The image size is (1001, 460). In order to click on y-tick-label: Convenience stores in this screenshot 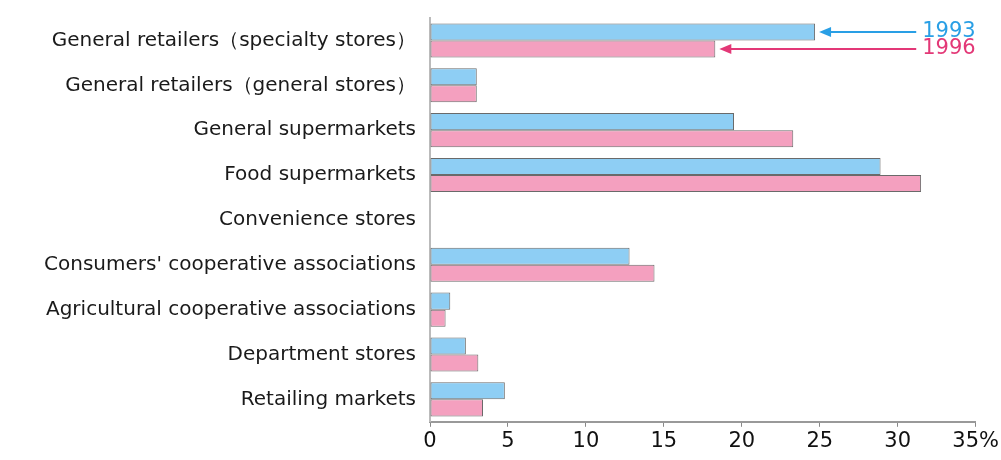, I will do `click(317, 218)`.